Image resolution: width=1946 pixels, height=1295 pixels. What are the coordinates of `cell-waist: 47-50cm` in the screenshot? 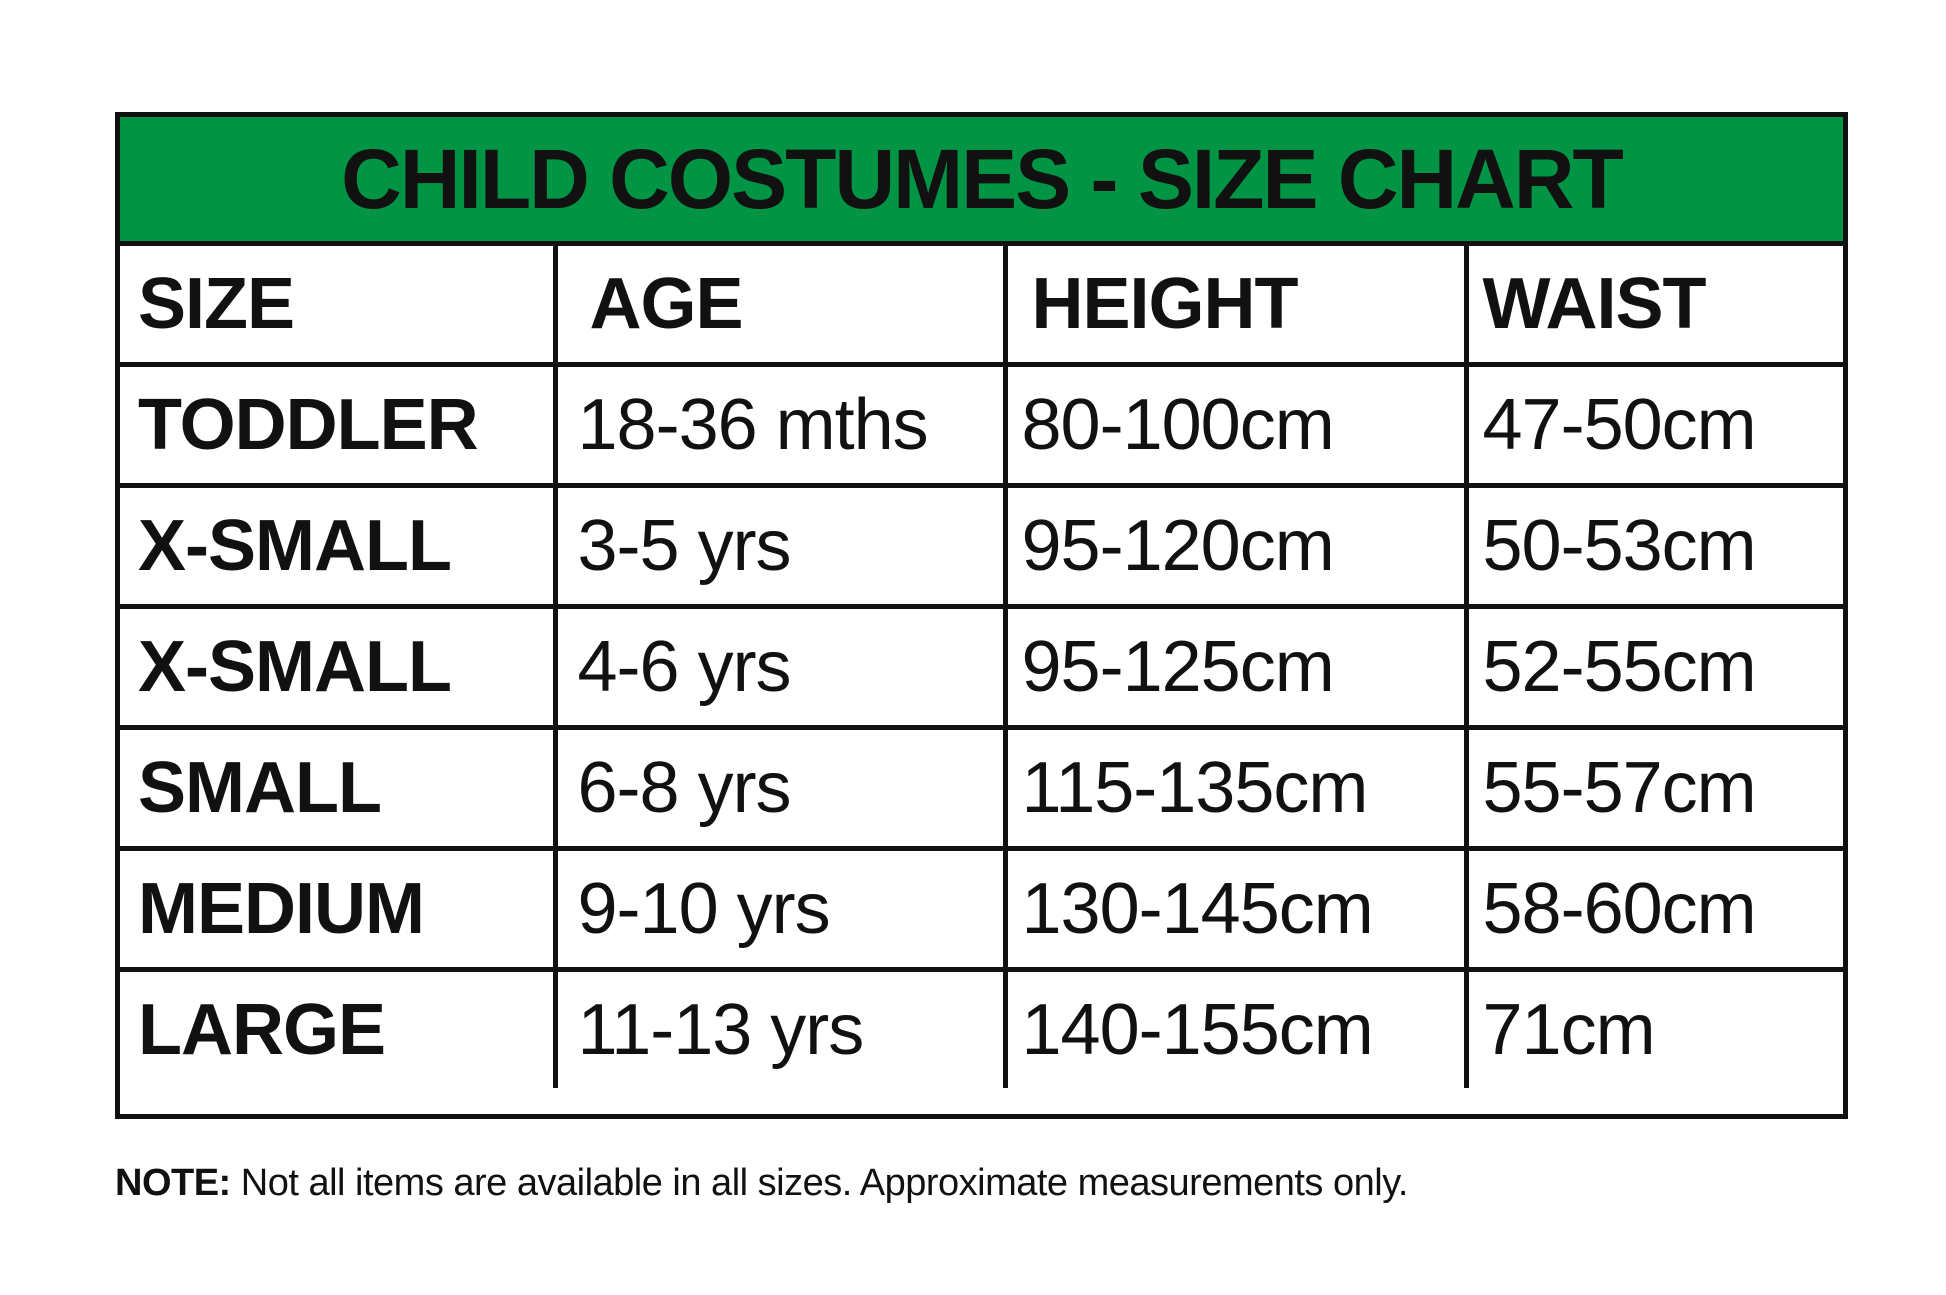 It's located at (1653, 425).